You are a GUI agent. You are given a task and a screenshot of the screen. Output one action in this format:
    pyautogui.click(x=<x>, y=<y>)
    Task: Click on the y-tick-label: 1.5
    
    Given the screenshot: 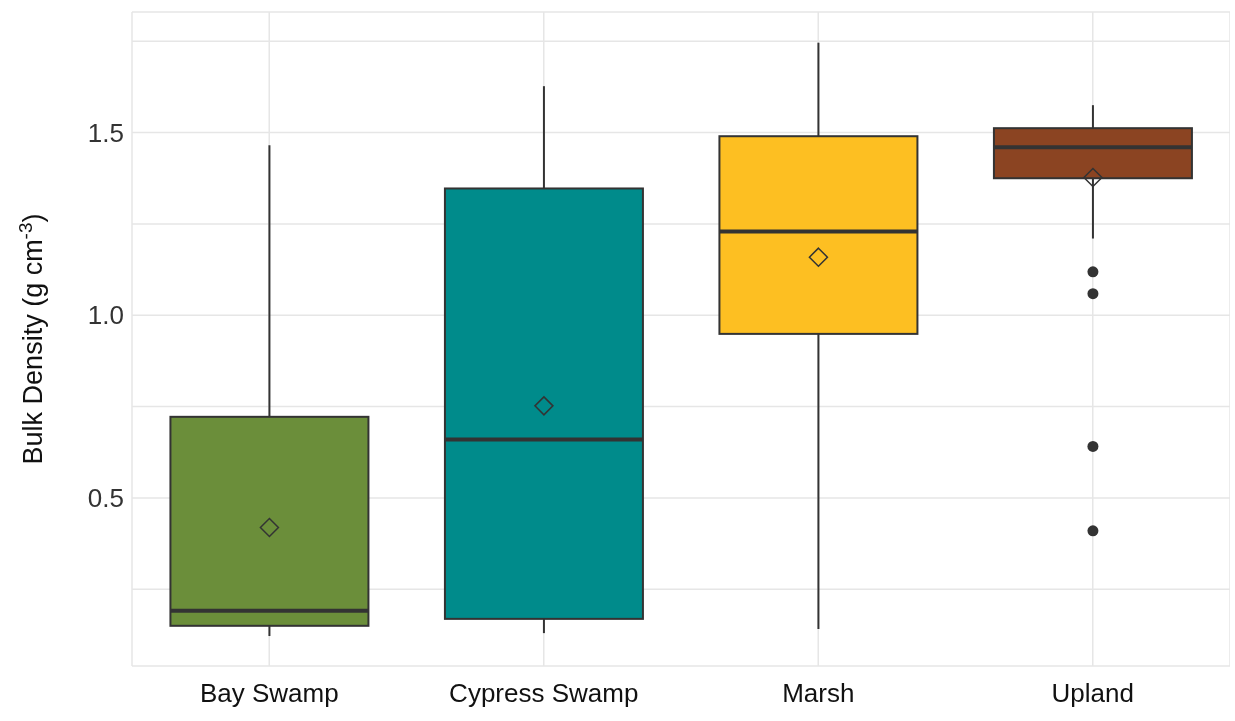 What is the action you would take?
    pyautogui.click(x=105, y=132)
    